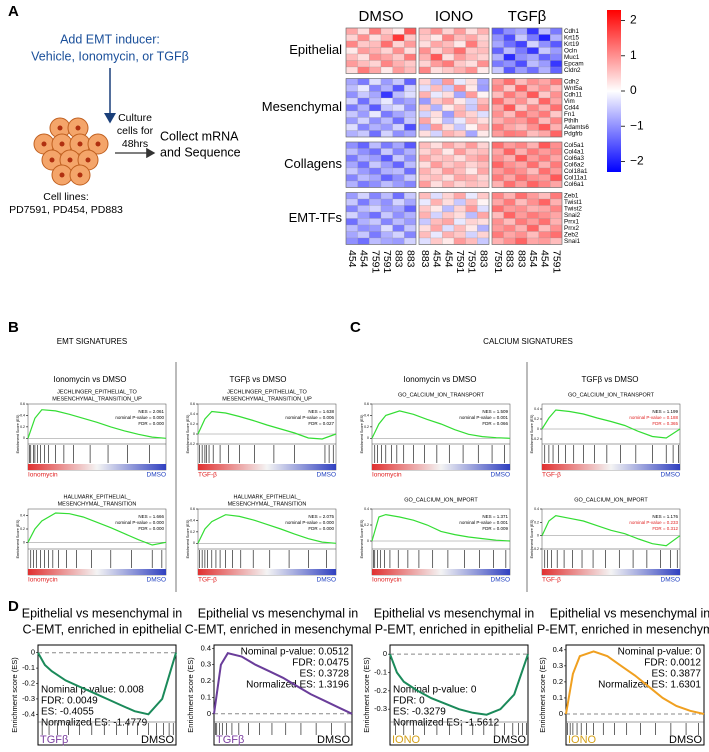  Describe the element at coordinates (572, 221) in the screenshot. I see `gene-label: Prrx1` at that location.